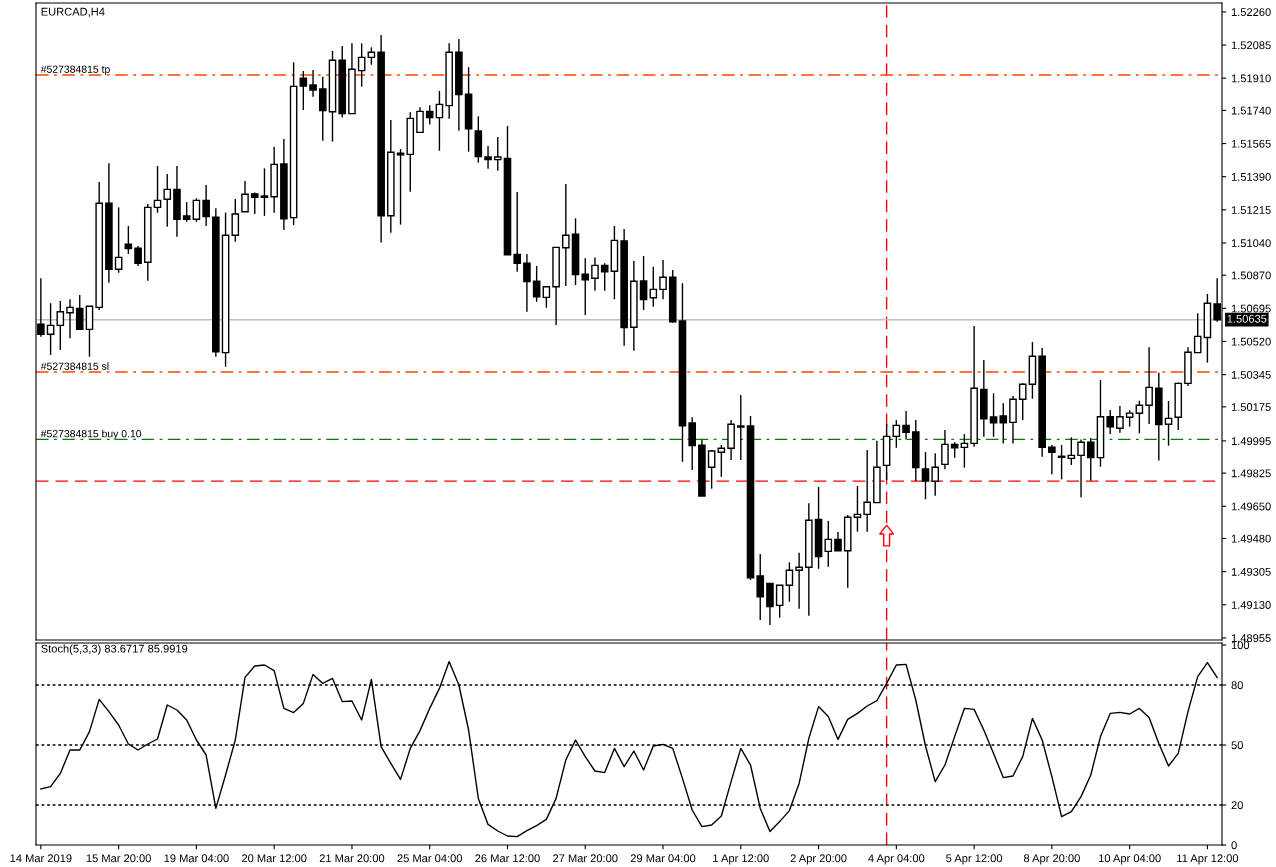  Describe the element at coordinates (114, 649) in the screenshot. I see `chart-title: Stoch(5,3,3) 83.6717 85.9919` at that location.